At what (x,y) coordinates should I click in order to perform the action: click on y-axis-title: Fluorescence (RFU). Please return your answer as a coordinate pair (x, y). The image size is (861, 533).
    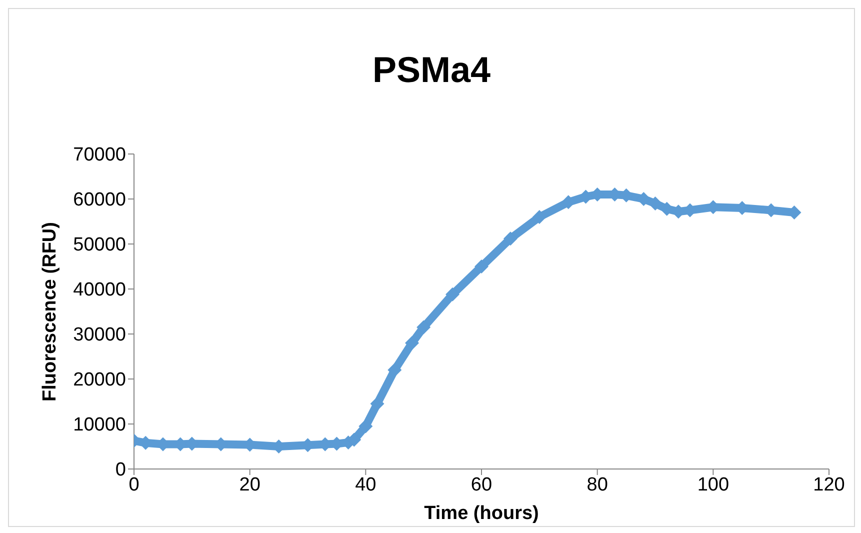
    Looking at the image, I should click on (50, 312).